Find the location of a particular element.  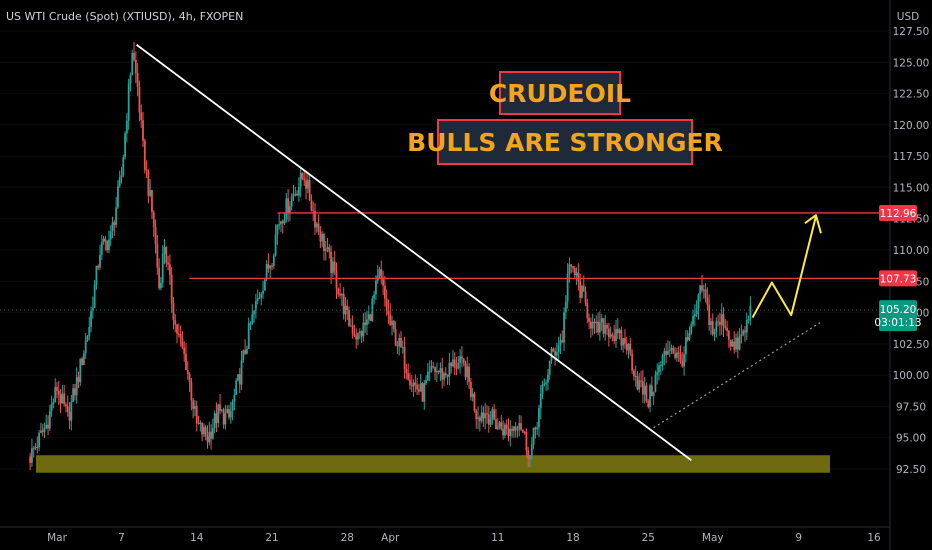

annotation-bulls: BULLS ARE STRONGER is located at coordinates (565, 142).